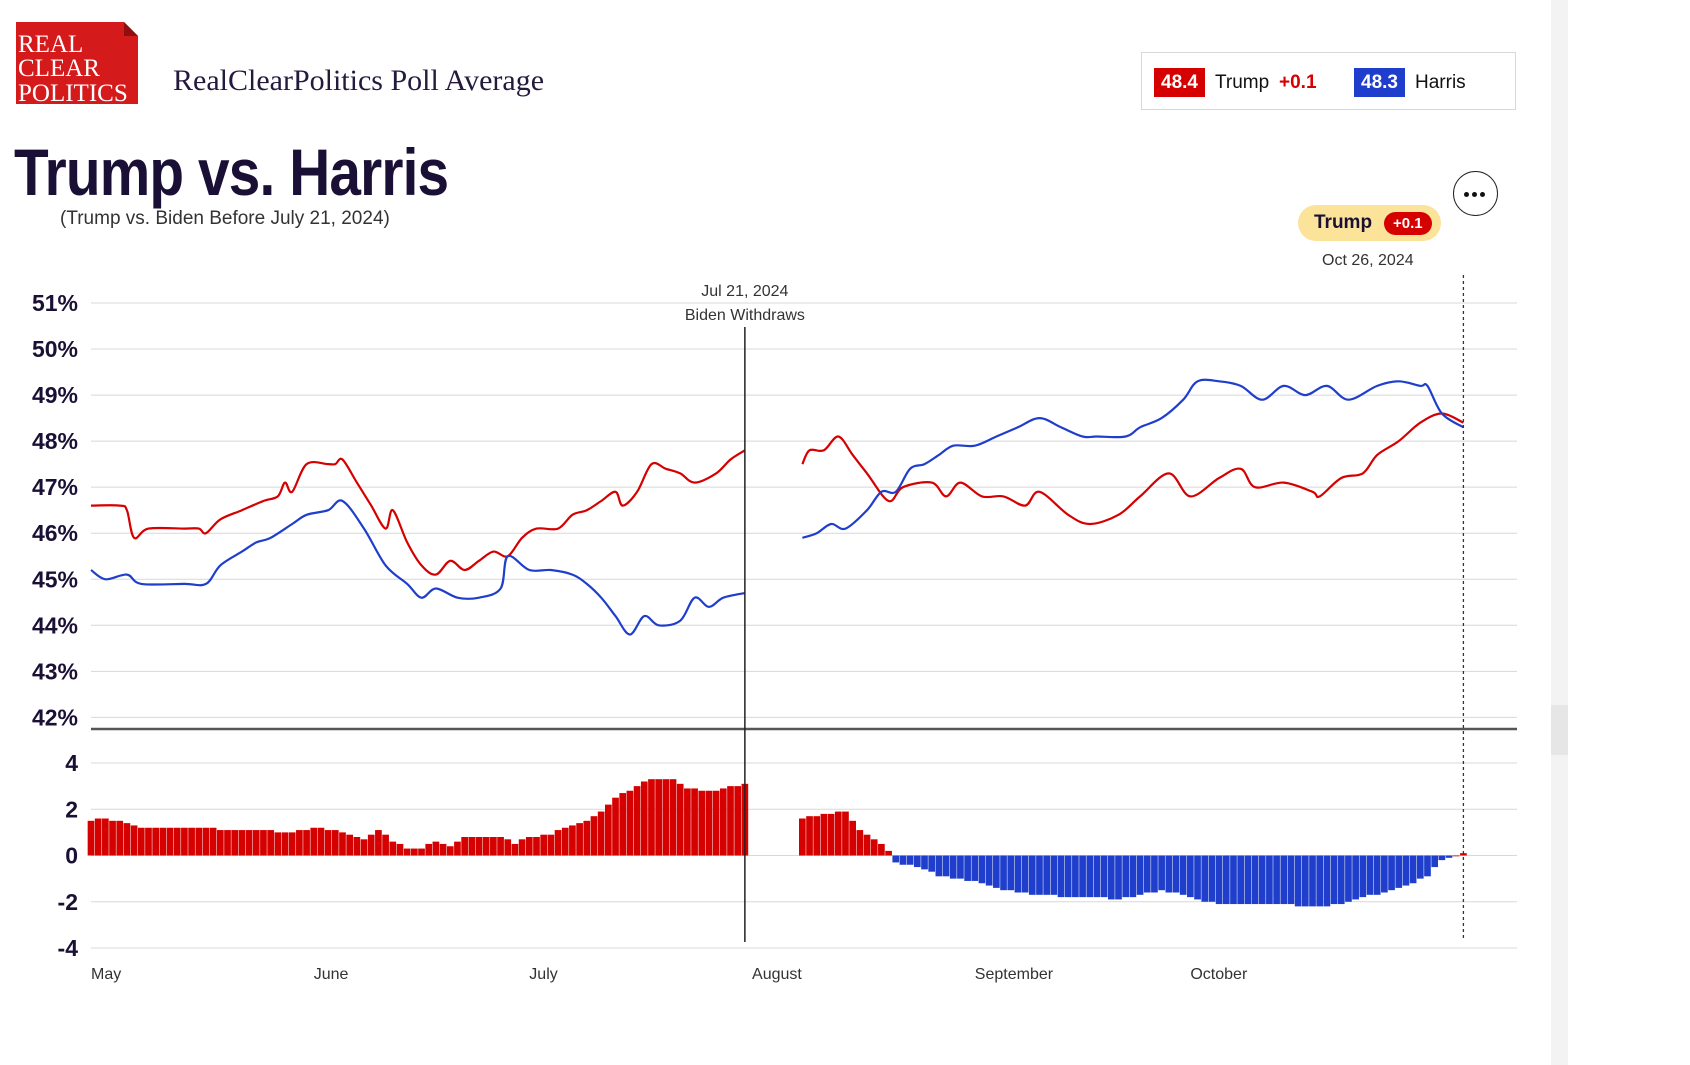  What do you see at coordinates (71, 856) in the screenshot?
I see `spread-tick-label: 0` at bounding box center [71, 856].